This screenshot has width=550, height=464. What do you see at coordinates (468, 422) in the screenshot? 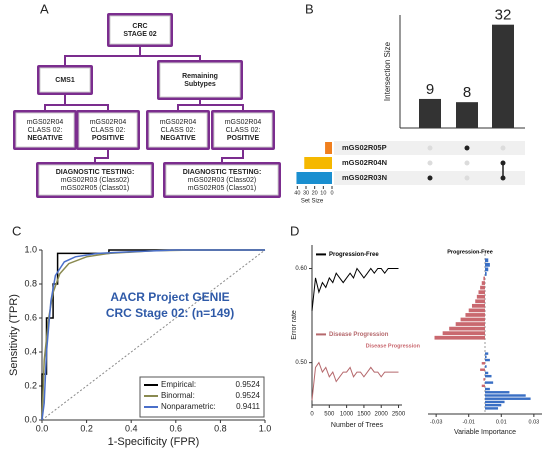
I see `x-tick-label: -0.01` at bounding box center [468, 422].